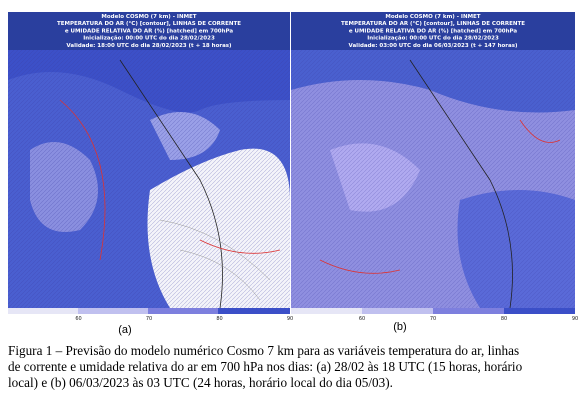 The width and height of the screenshot is (582, 412). I want to click on panel-label: (b), so click(399, 327).